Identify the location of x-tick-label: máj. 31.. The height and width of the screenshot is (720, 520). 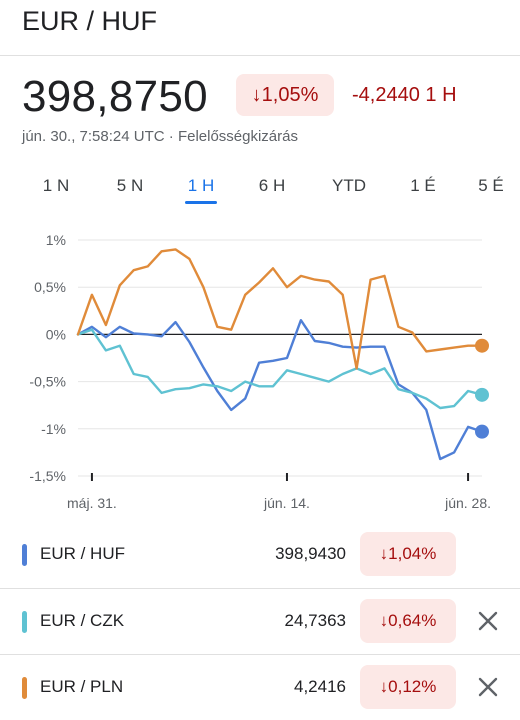
(92, 503).